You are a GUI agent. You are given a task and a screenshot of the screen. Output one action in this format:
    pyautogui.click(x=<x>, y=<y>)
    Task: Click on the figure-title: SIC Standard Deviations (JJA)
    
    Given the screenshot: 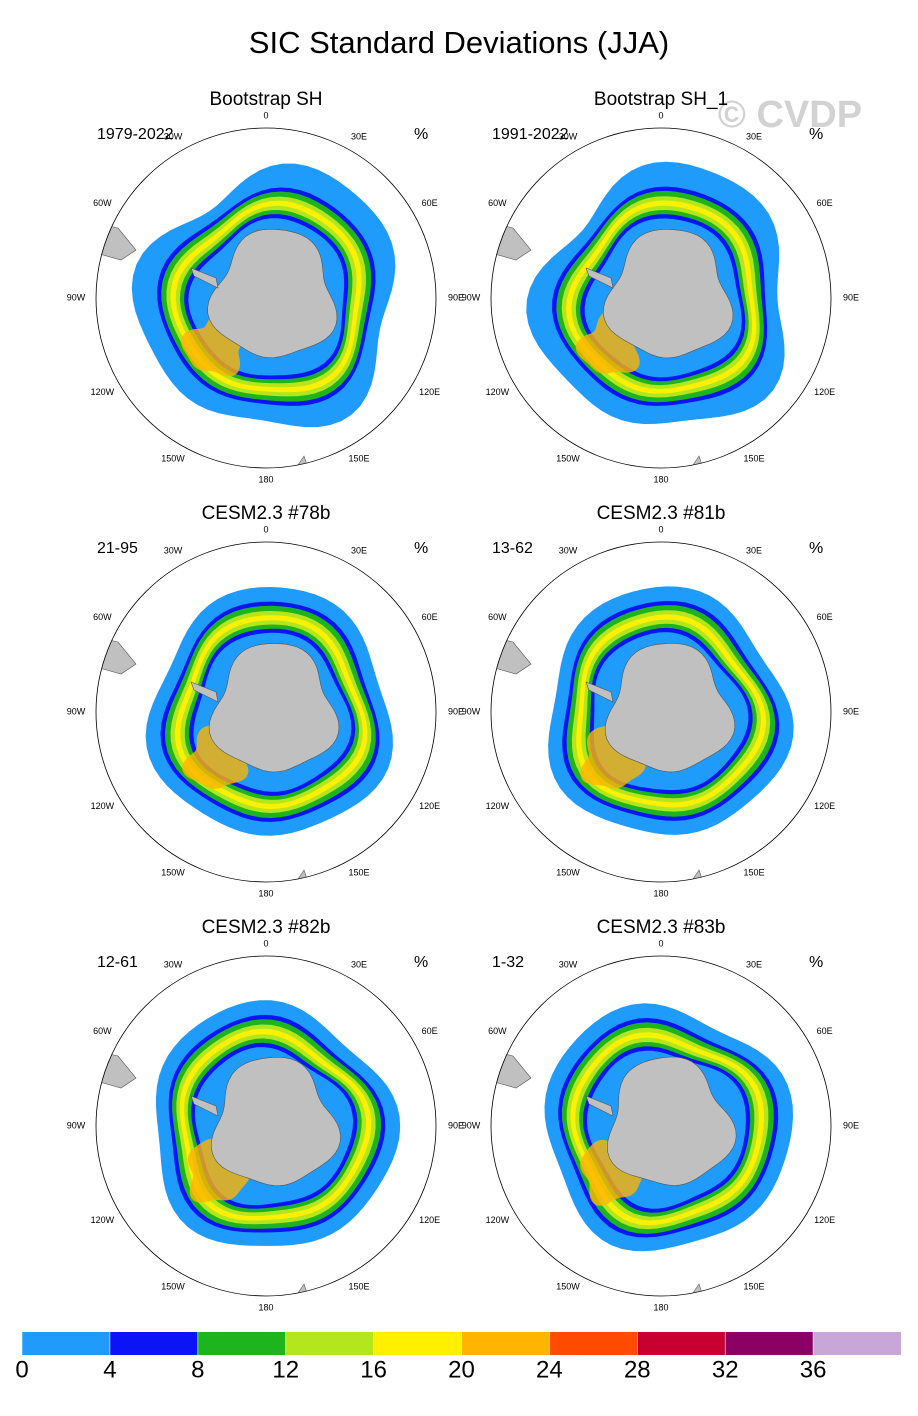 What is the action you would take?
    pyautogui.click(x=459, y=42)
    